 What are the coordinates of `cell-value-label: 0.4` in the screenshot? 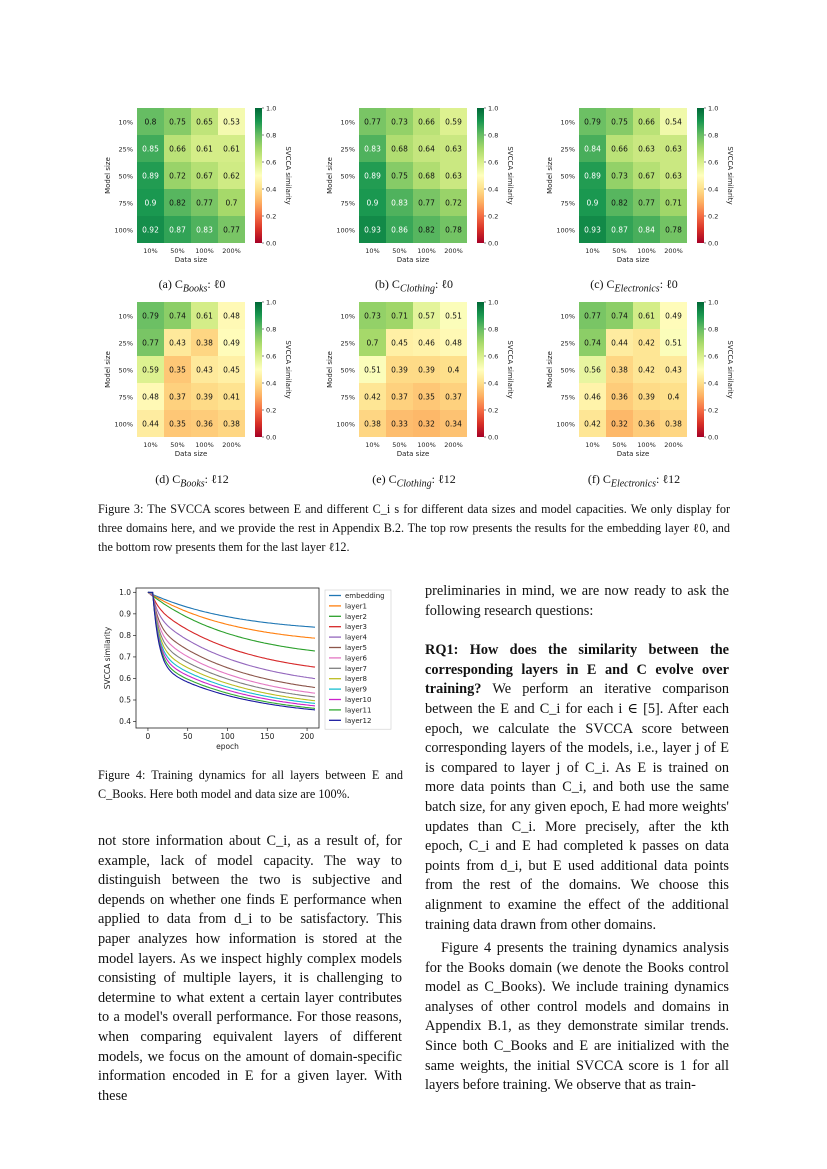 It's located at (454, 370).